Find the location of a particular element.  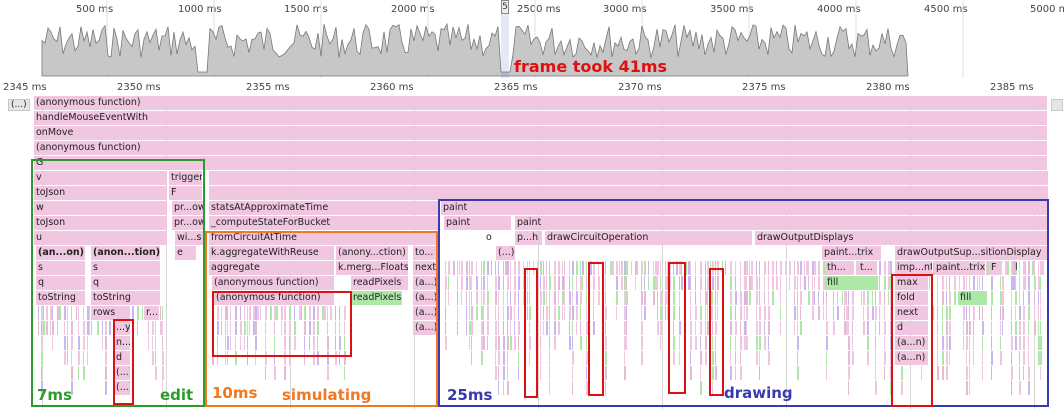

flame-frame: _computeStateForBucket is located at coordinates (324, 223).